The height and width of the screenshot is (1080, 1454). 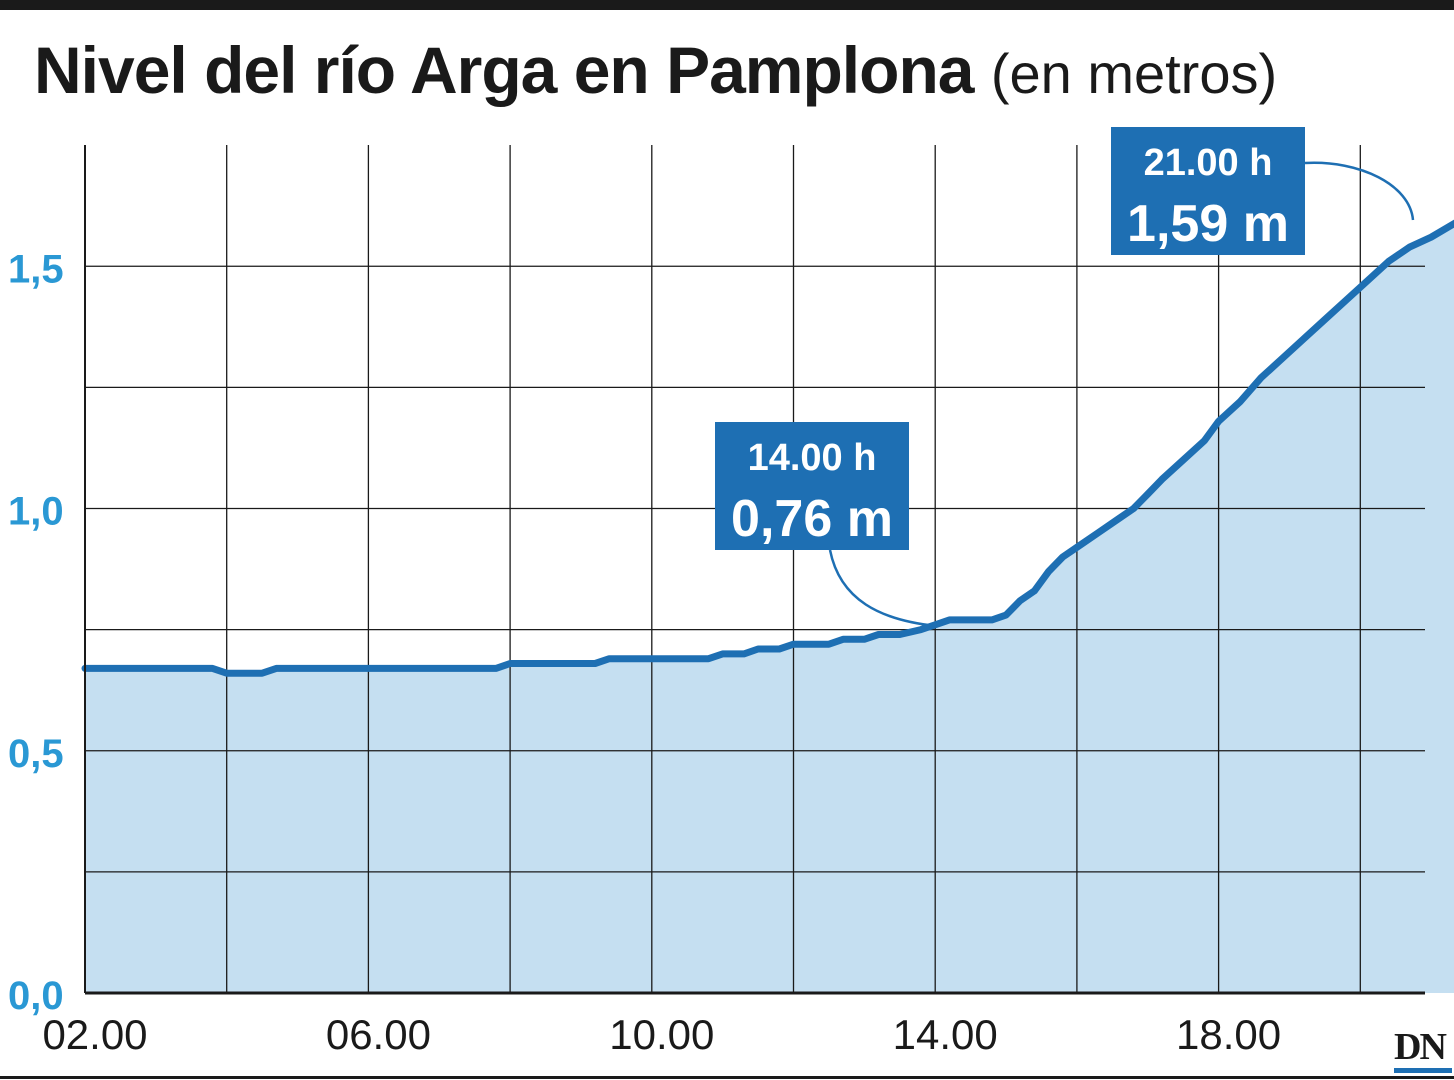 I want to click on x-tick-label: 06.00, so click(x=378, y=1034).